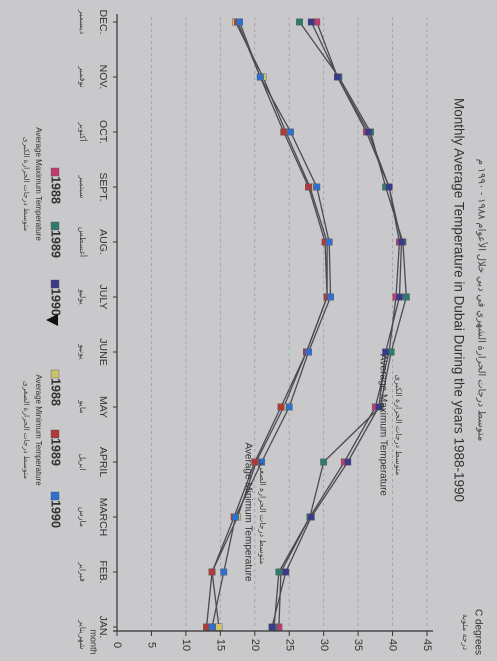  I want to click on legend-swatch-max-1989, so click(55, 226).